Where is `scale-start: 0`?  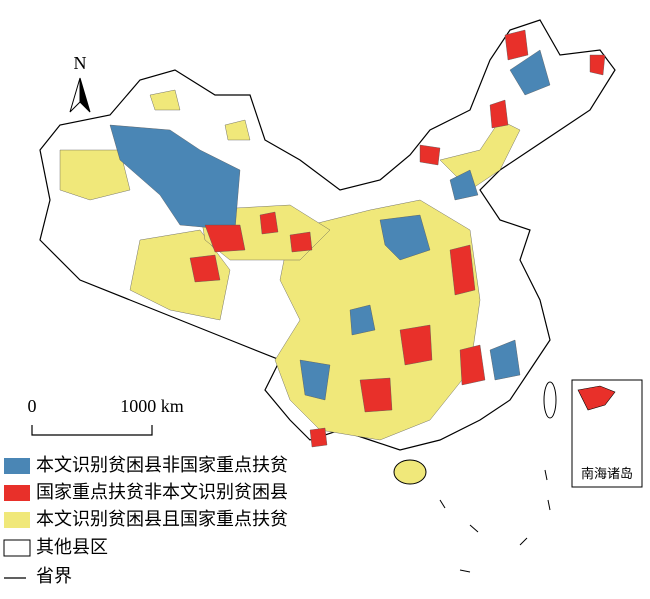
scale-start: 0 is located at coordinates (32, 406).